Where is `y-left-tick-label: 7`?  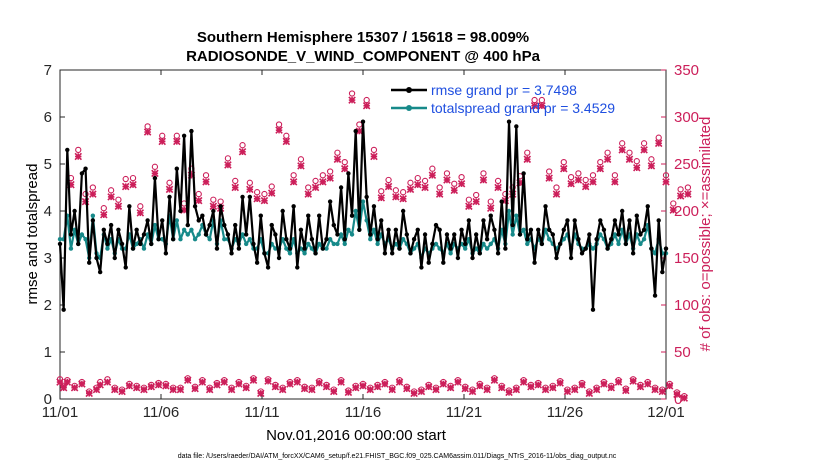
y-left-tick-label: 7 is located at coordinates (48, 70).